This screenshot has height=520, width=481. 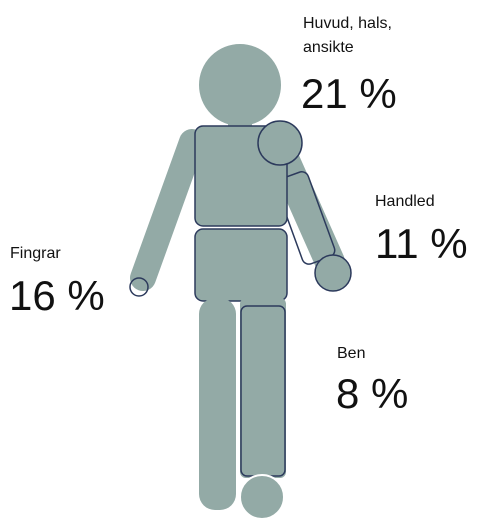 What do you see at coordinates (217, 404) in the screenshot?
I see `left-leg` at bounding box center [217, 404].